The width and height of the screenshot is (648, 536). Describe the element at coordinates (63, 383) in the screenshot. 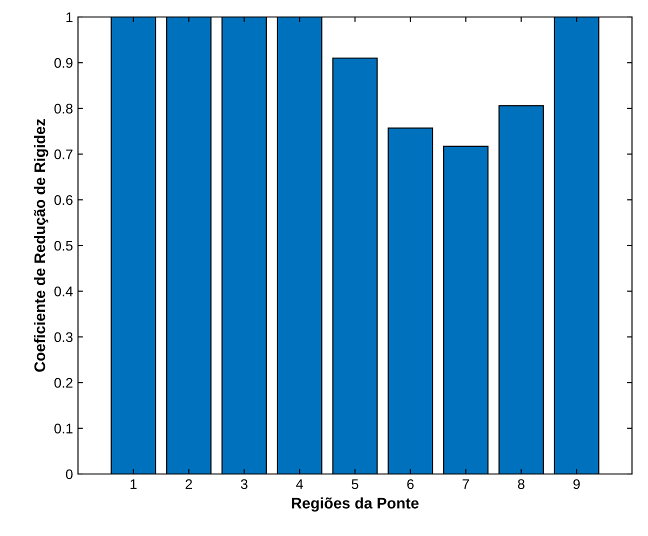

I see `y-tick-label: 0.2` at that location.